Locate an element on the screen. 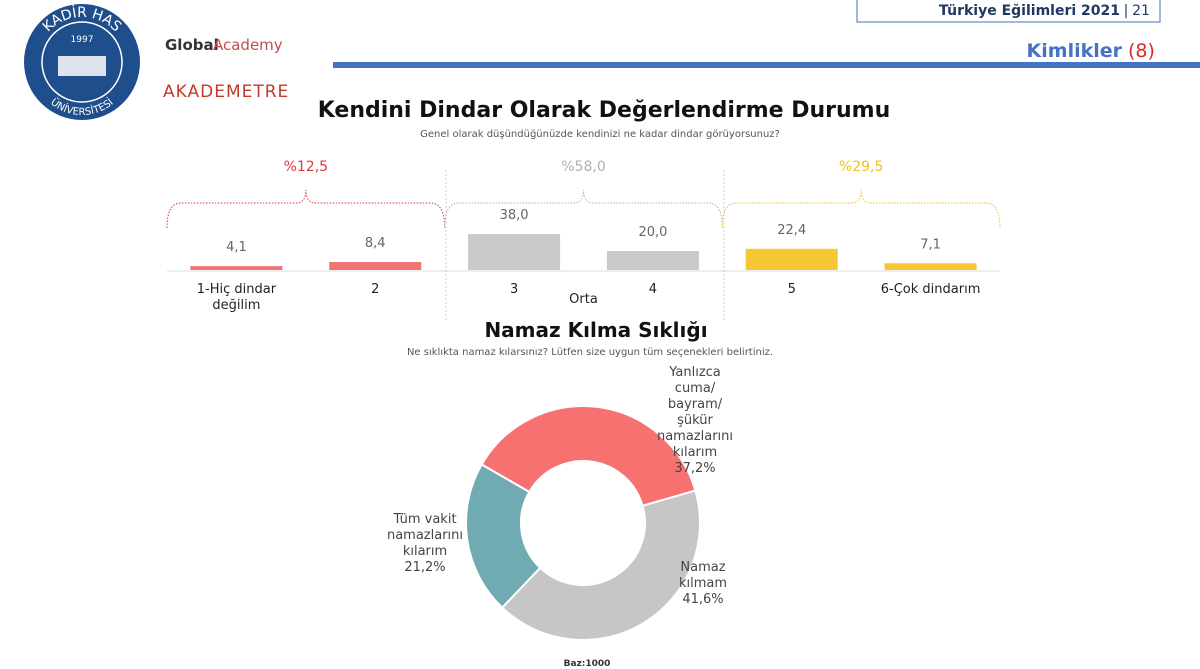  partner-logo: Global is located at coordinates (192, 45).